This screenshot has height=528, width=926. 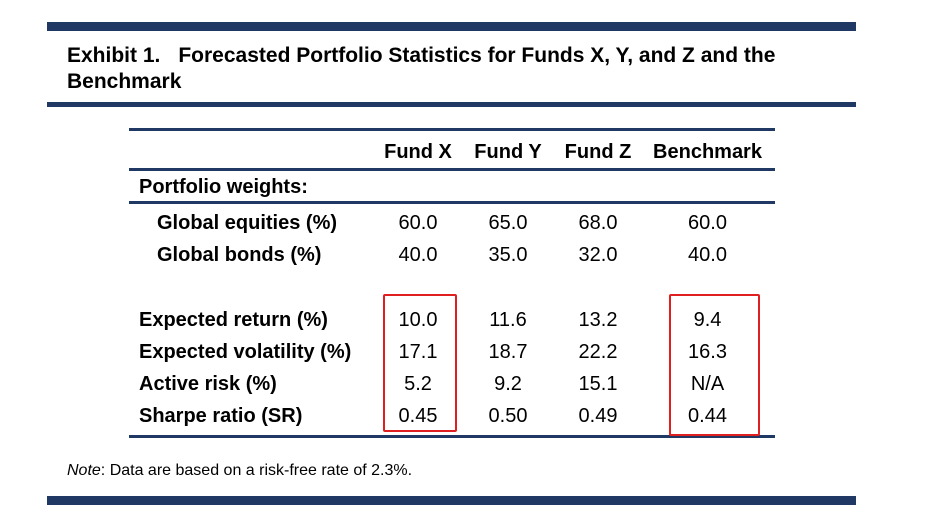 What do you see at coordinates (707, 416) in the screenshot?
I see `table-cell: 0.44` at bounding box center [707, 416].